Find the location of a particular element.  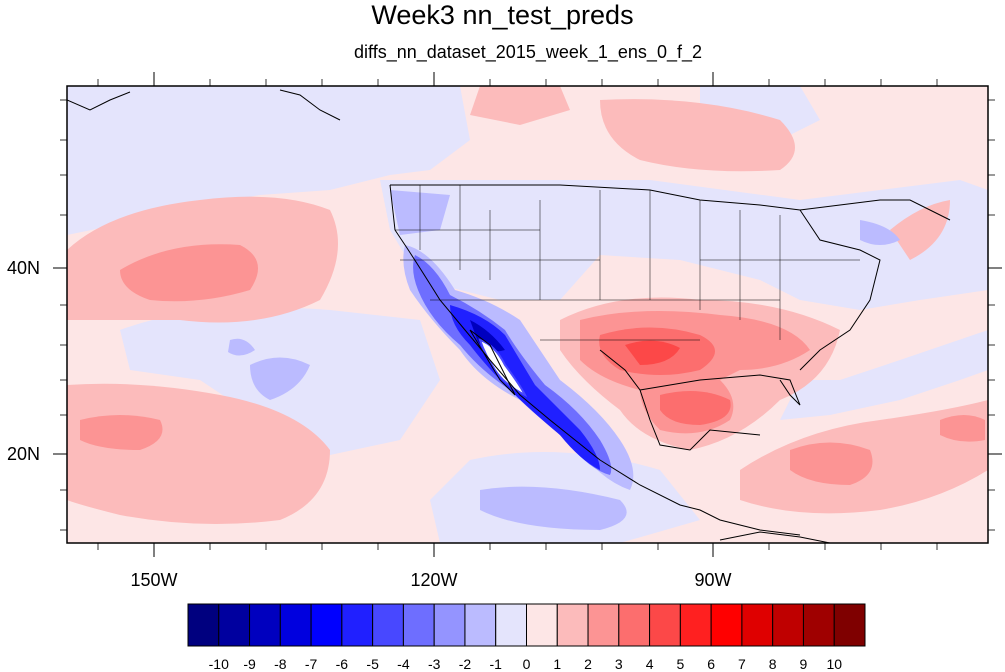

colorbar-label: -10 is located at coordinates (219, 664).